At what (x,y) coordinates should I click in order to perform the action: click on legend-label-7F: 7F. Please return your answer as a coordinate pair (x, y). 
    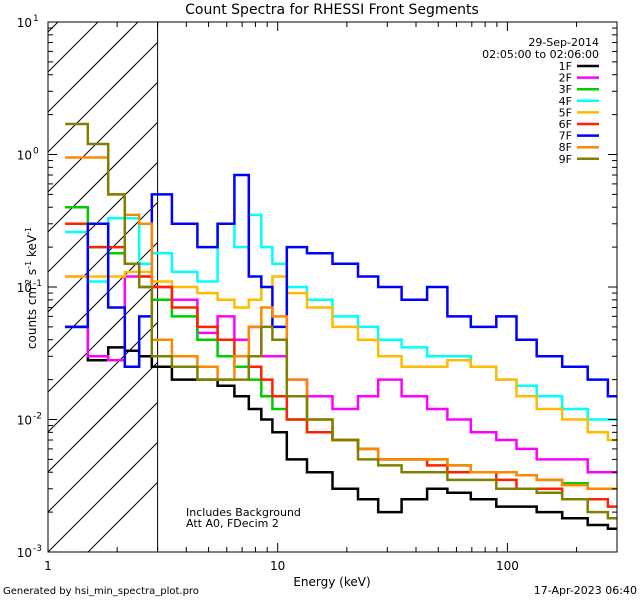
    Looking at the image, I should click on (565, 136).